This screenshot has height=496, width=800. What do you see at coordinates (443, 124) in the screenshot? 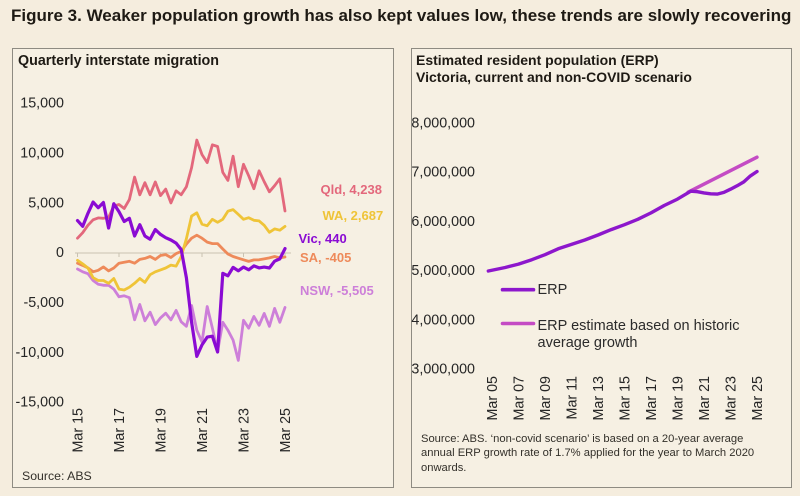
I see `svg-text: 8,000,000` at bounding box center [443, 124].